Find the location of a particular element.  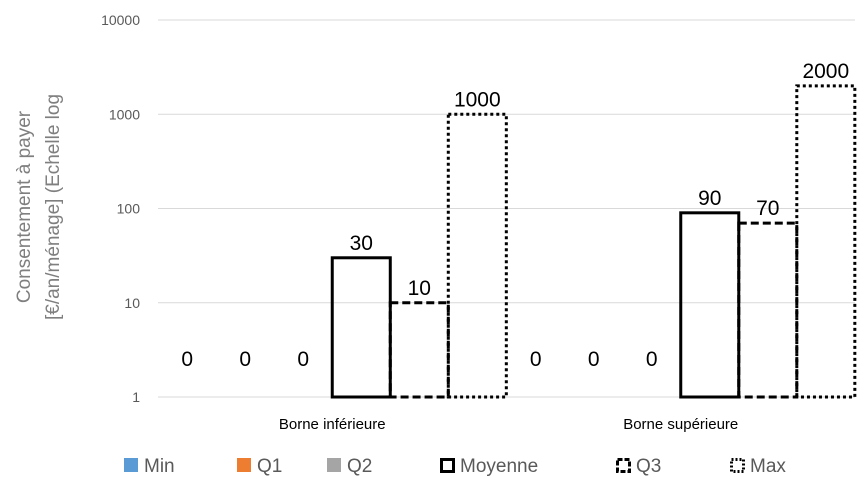

legend-item-q1: Q1 is located at coordinates (259, 466).